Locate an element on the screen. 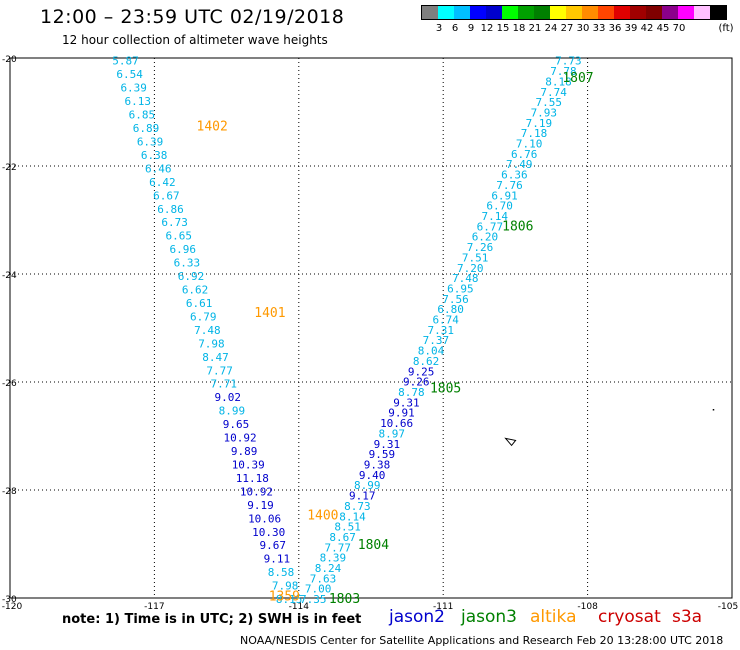  color-legend: 3 6 9 12 15 18 21 24 27 30 33 36 39 42 45 70 (ft) is located at coordinates (577, 19).